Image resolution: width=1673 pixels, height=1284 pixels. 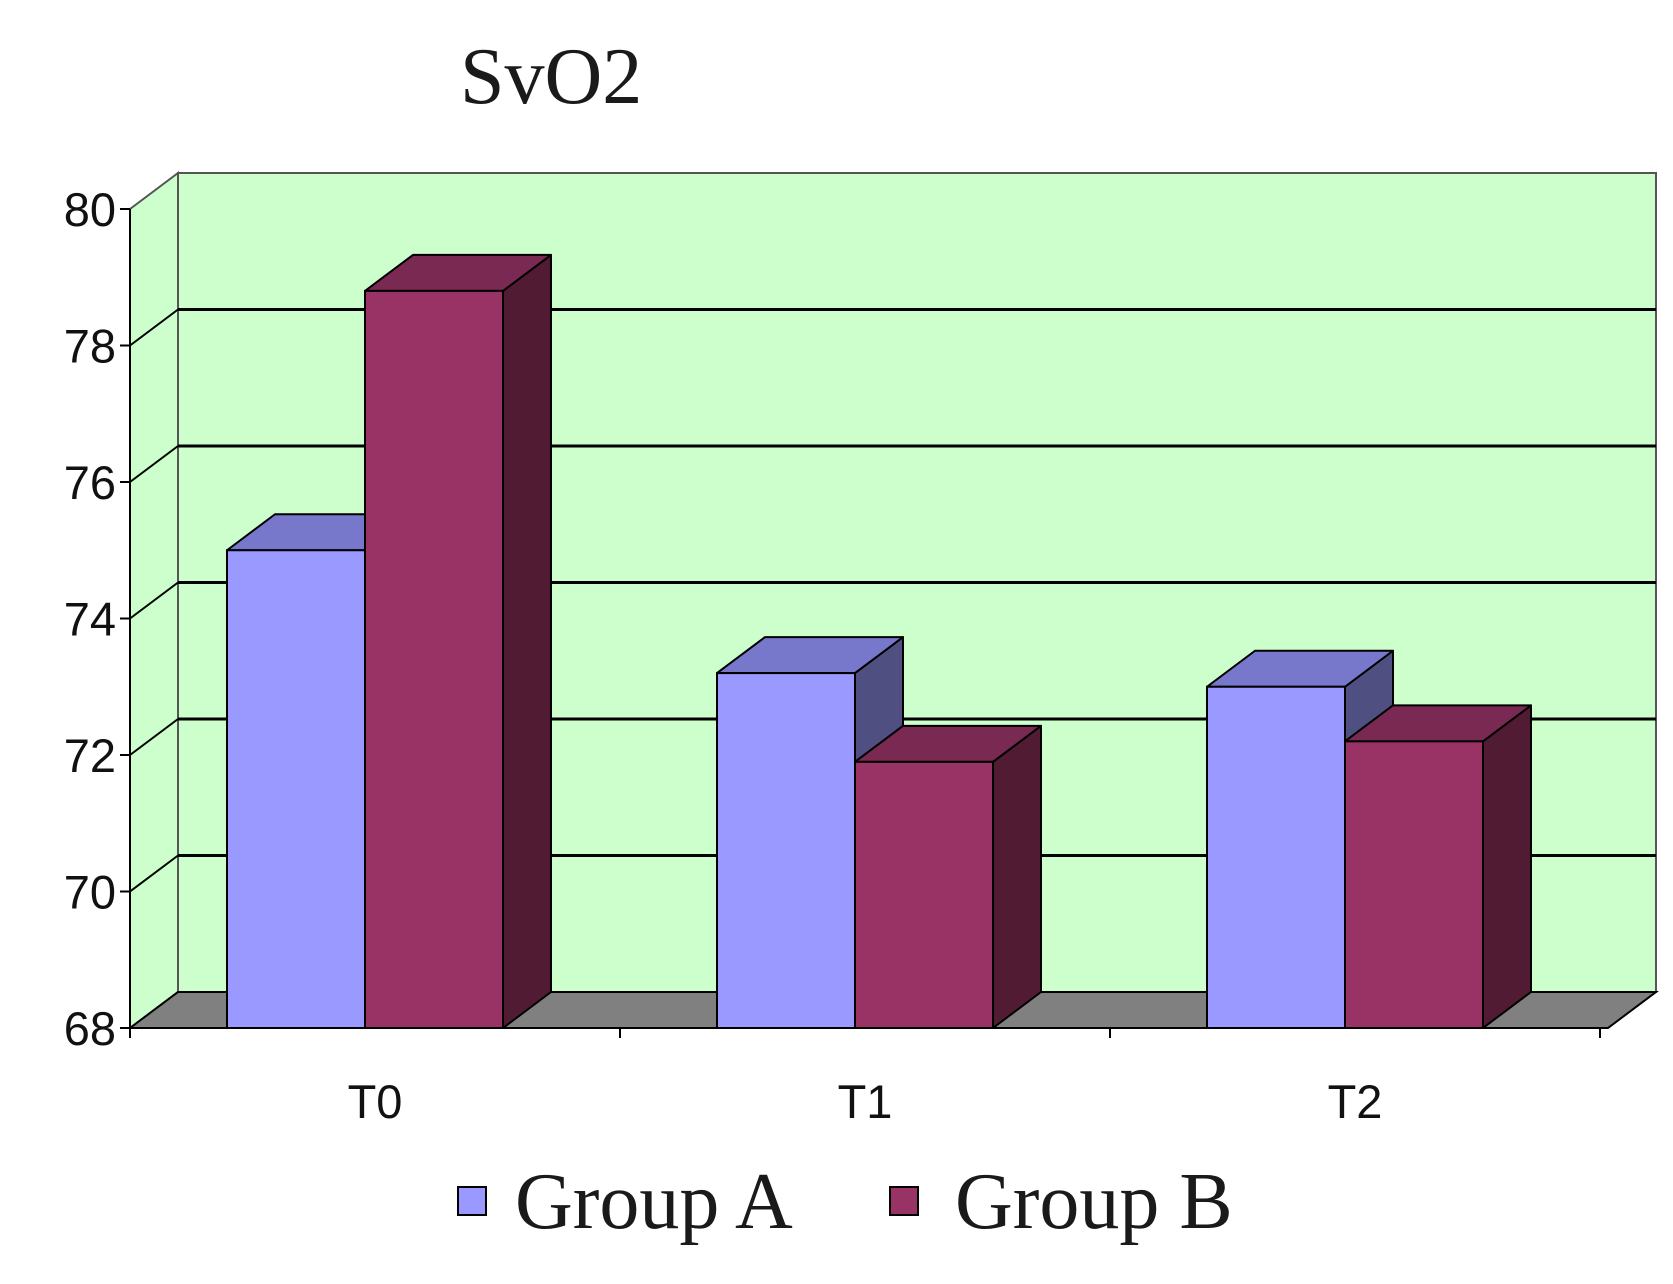 What do you see at coordinates (1017, 876) in the screenshot?
I see `bar-group-b-t1-side` at bounding box center [1017, 876].